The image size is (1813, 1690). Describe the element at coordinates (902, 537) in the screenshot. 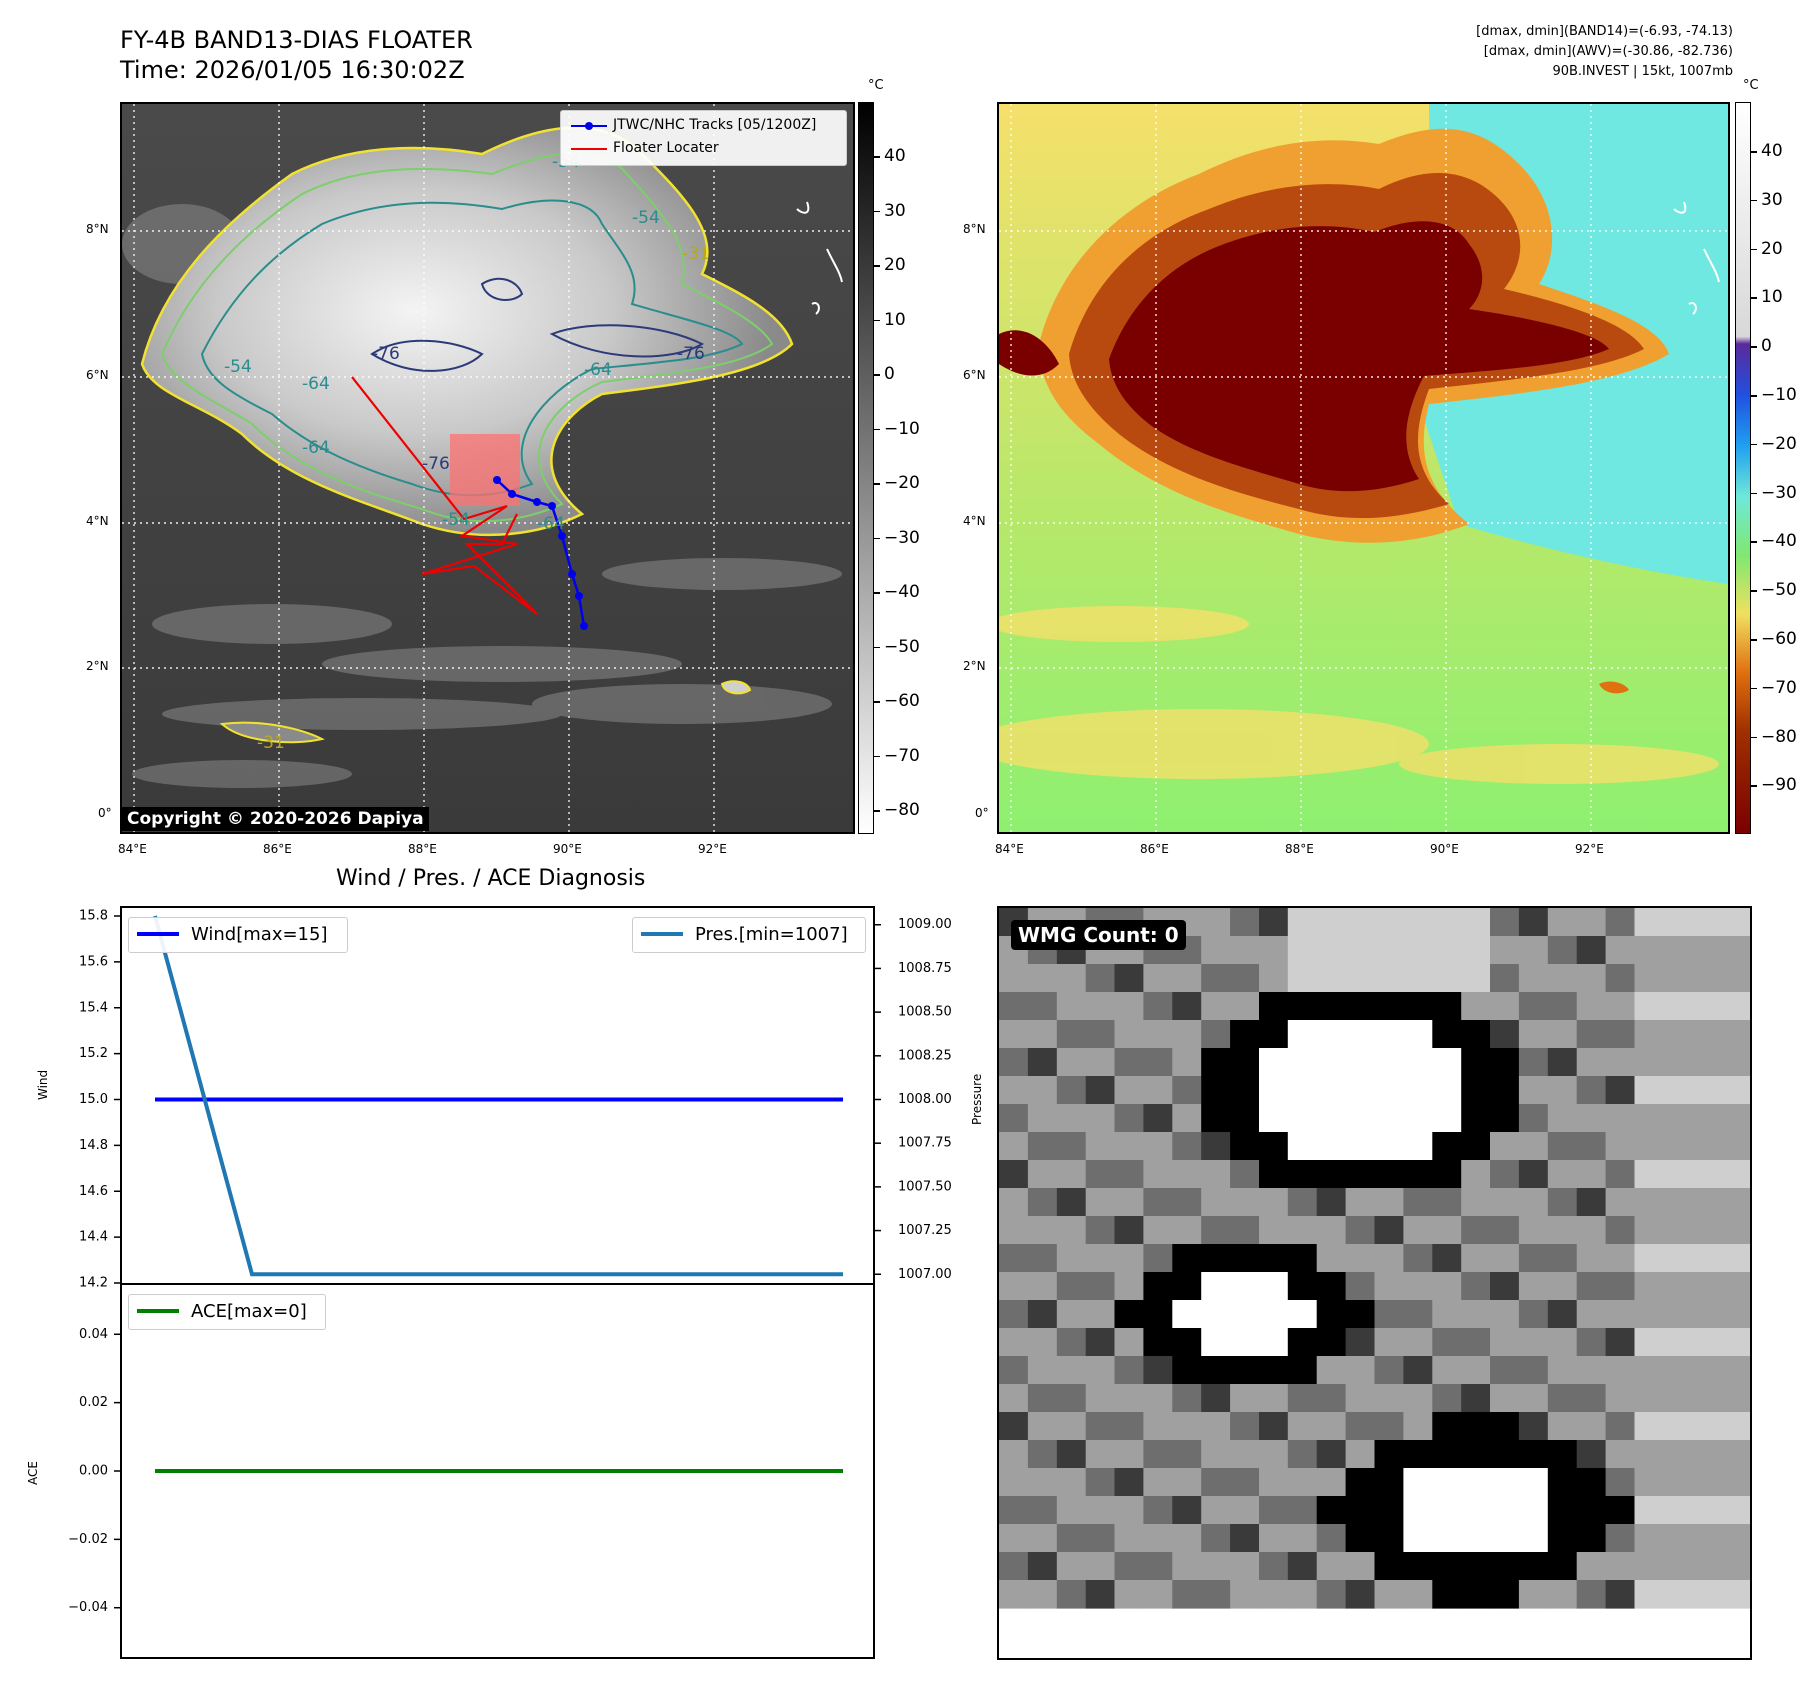

I see `colorbar-tick-label: −30` at that location.